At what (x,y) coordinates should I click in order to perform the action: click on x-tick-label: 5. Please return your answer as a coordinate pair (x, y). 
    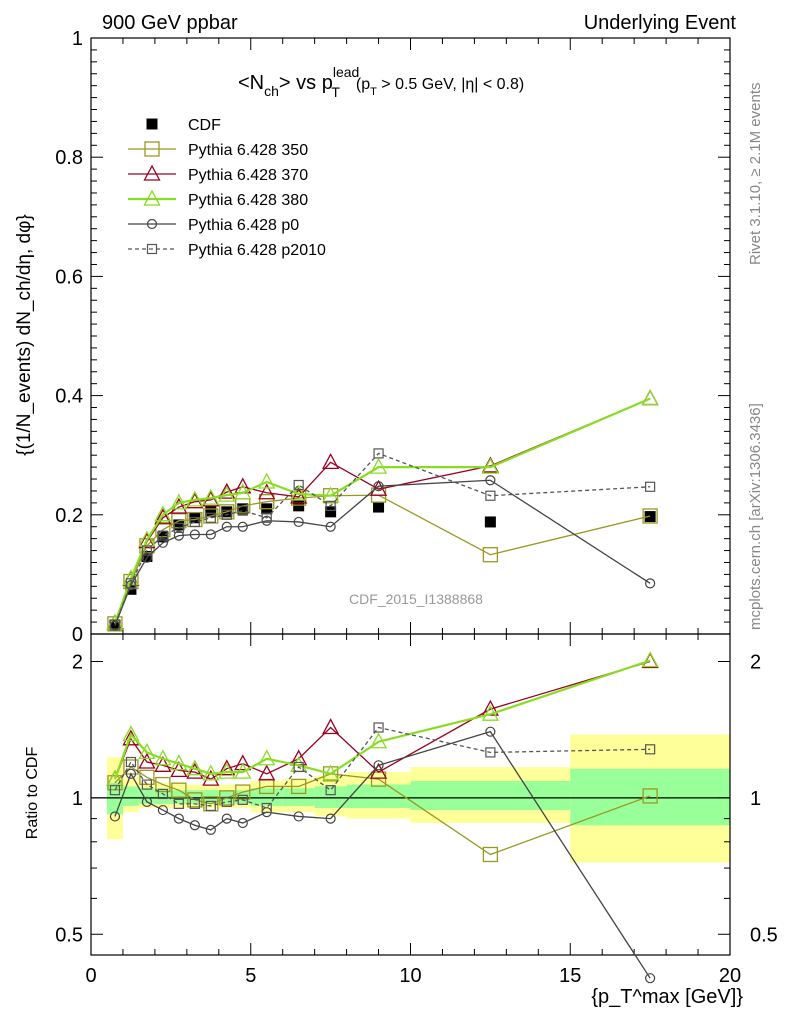
    Looking at the image, I should click on (250, 976).